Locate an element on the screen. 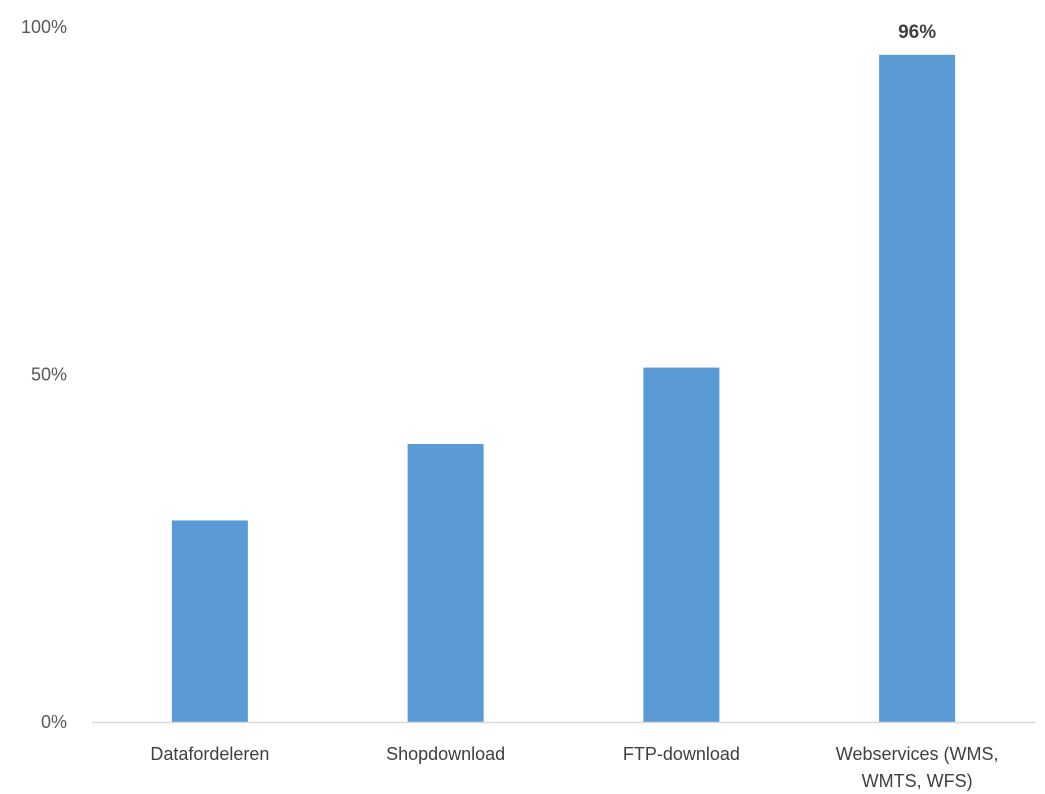 This screenshot has height=794, width=1045. category-label: Datafordeleren is located at coordinates (209, 754).